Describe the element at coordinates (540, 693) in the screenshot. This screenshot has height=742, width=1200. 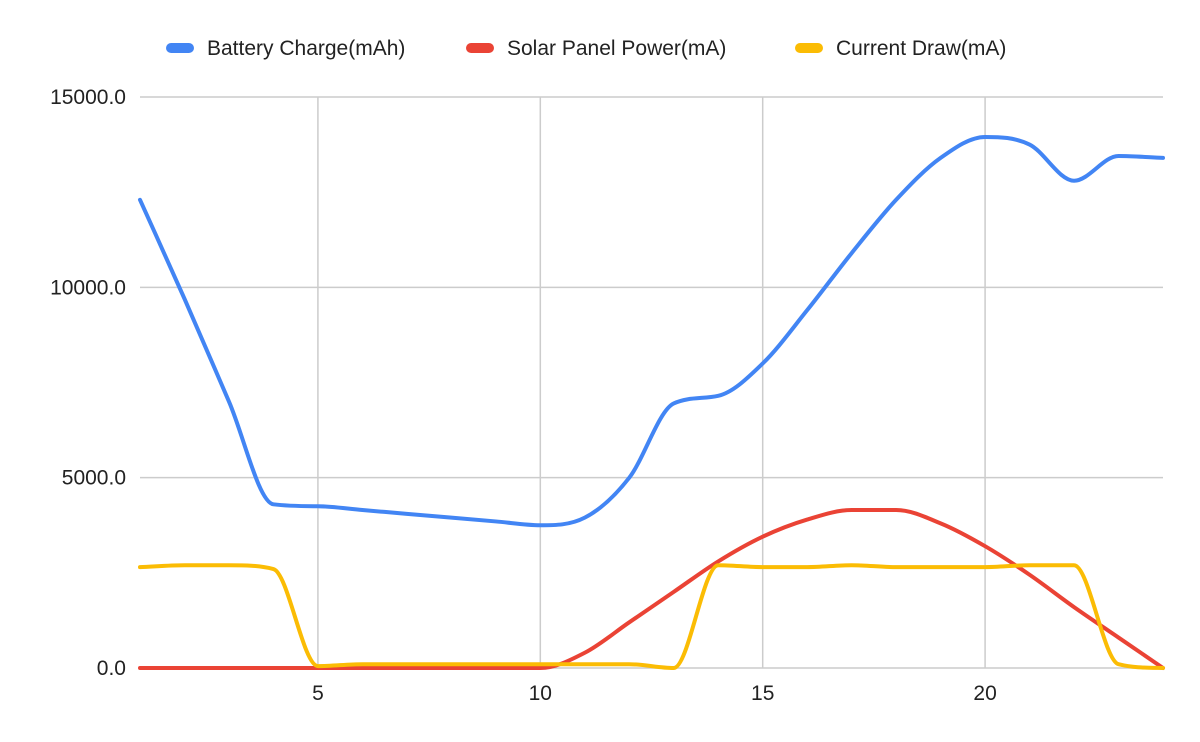
I see `x-tick-label: 10` at that location.